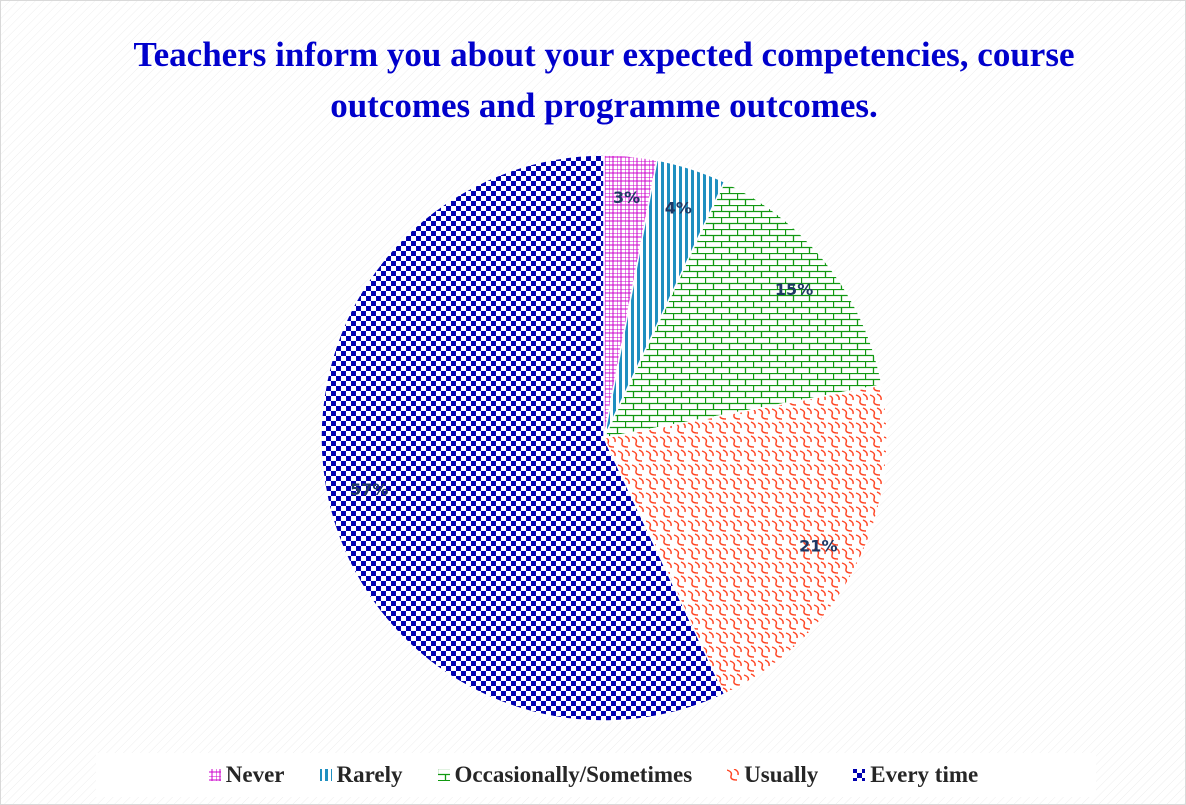 This screenshot has height=805, width=1186. I want to click on data-label: 3%, so click(626, 197).